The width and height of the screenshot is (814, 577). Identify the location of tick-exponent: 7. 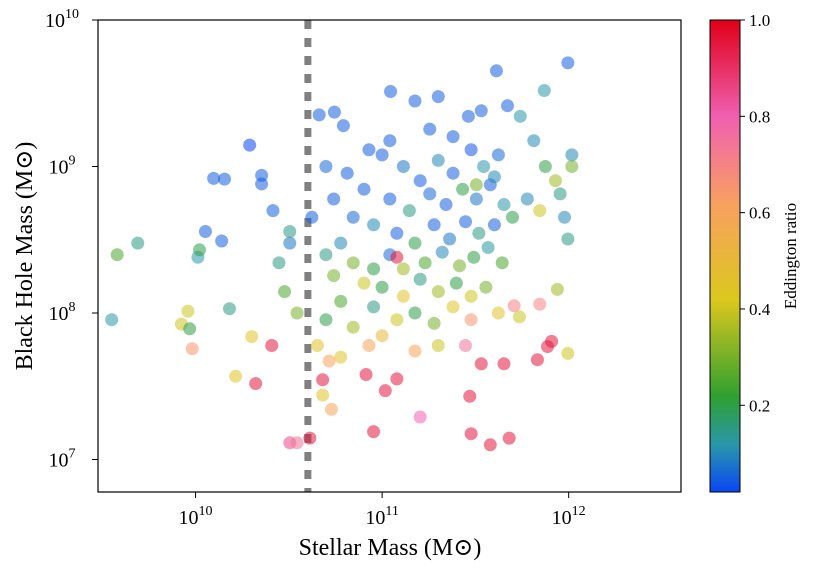
(72, 453).